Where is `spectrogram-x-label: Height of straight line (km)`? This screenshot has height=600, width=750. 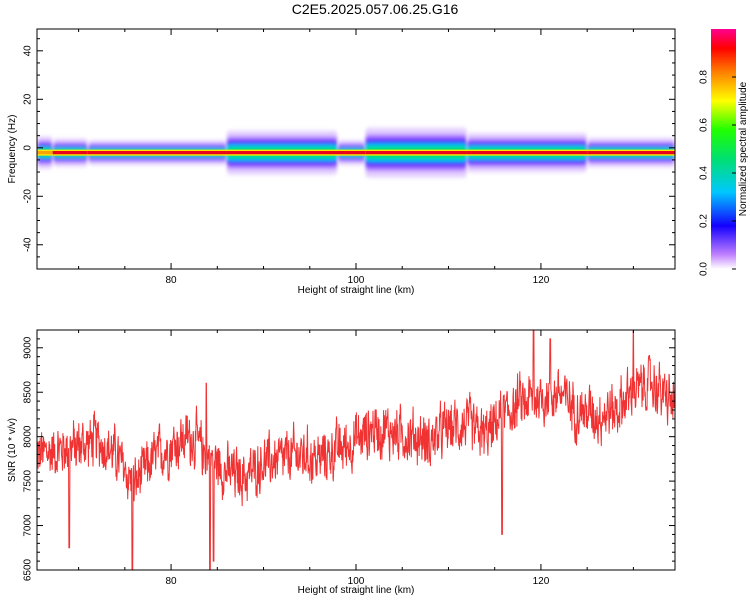
spectrogram-x-label: Height of straight line (km) is located at coordinates (356, 290).